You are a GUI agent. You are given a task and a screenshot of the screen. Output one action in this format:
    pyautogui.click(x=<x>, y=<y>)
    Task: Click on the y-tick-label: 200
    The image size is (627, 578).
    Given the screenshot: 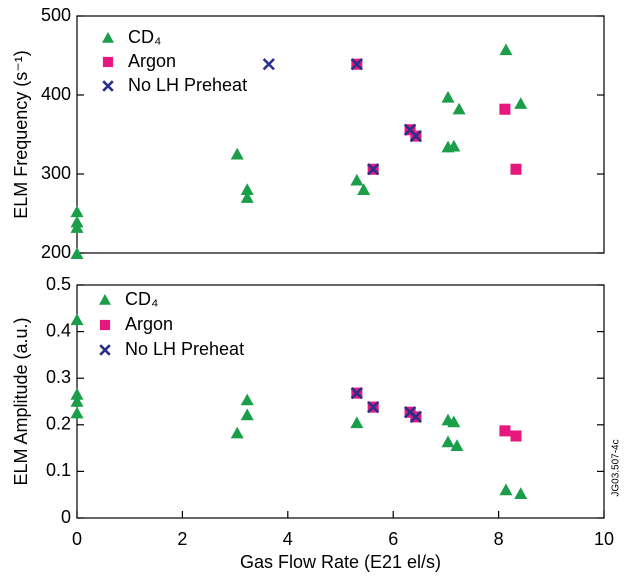 What is the action you would take?
    pyautogui.click(x=56, y=252)
    